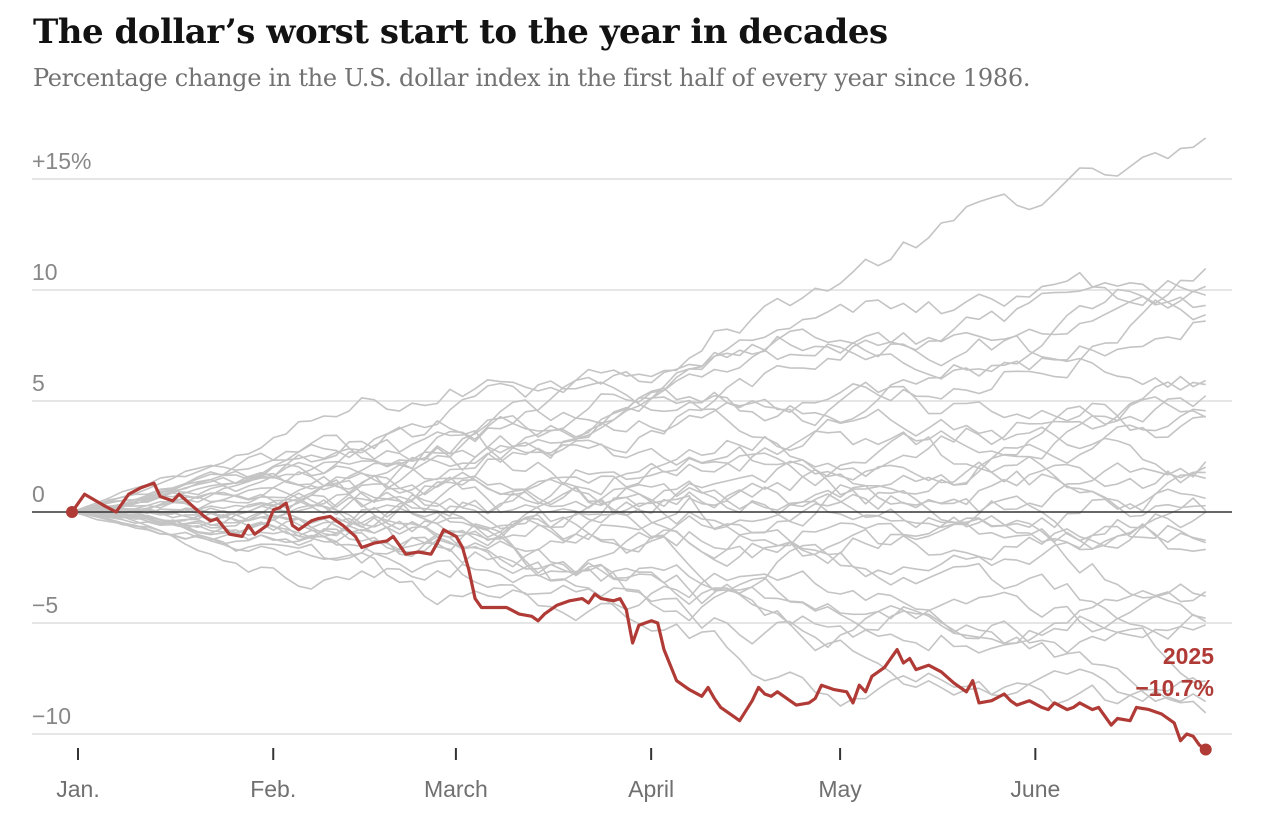  Describe the element at coordinates (45, 605) in the screenshot. I see `y-tick-label: −5` at that location.